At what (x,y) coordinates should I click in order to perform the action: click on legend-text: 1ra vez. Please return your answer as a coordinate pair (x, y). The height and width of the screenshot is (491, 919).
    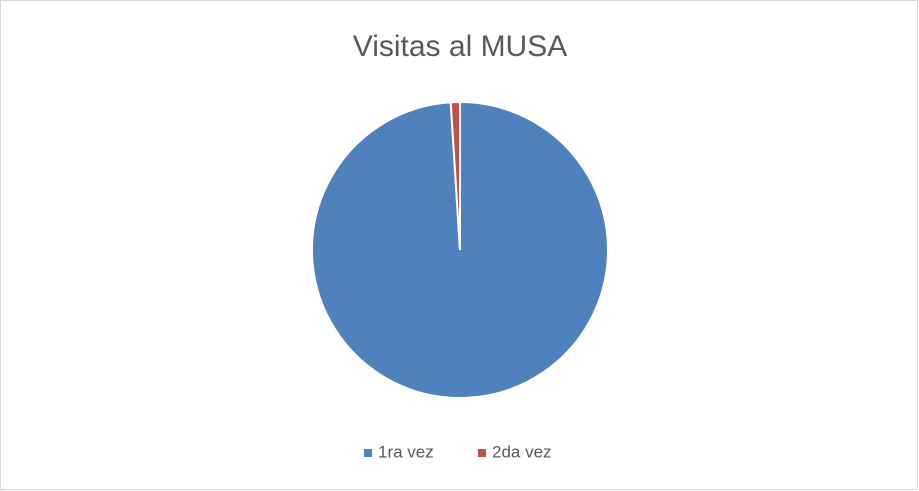
    Looking at the image, I should click on (406, 451).